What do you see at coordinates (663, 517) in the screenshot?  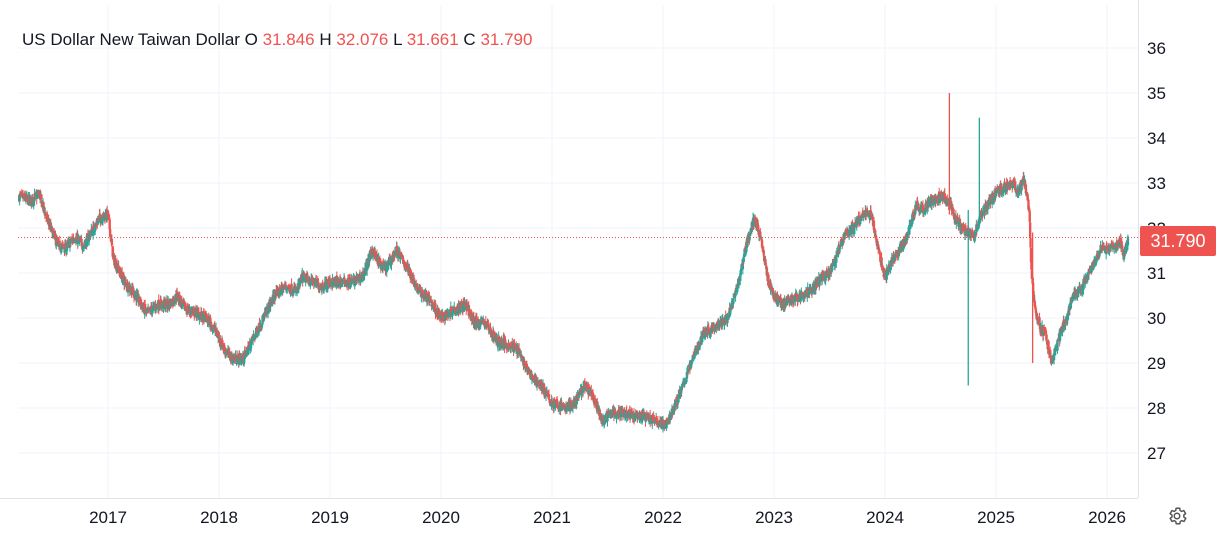 I see `x-tick-label: 2022` at bounding box center [663, 517].